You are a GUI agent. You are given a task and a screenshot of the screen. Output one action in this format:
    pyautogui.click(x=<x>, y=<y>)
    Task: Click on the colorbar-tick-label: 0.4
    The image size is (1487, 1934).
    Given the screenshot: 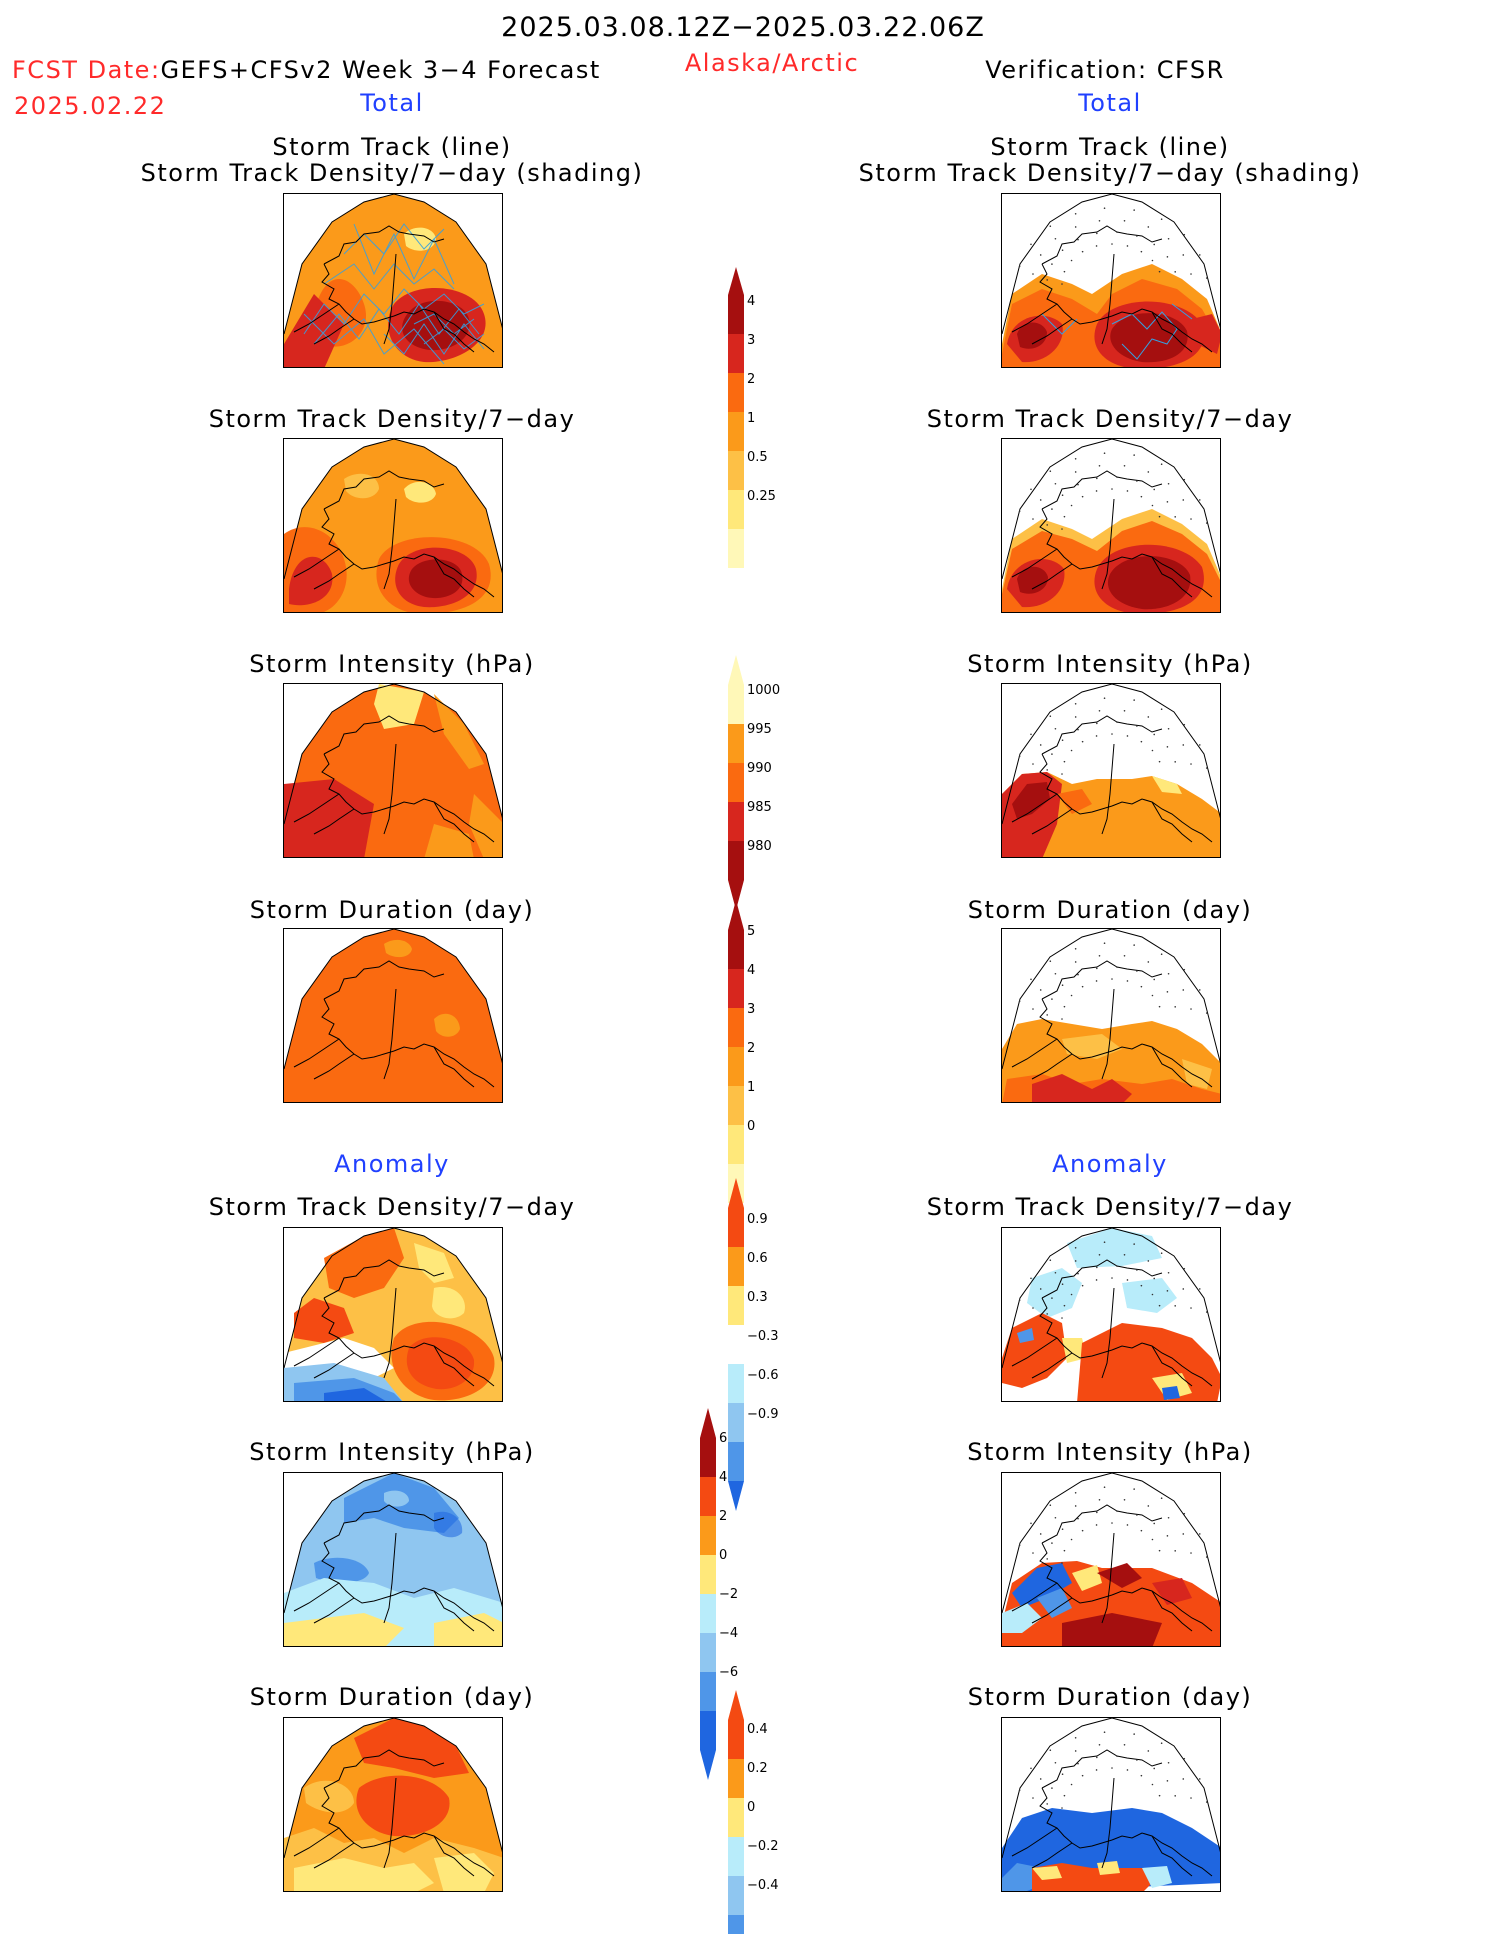 What is the action you would take?
    pyautogui.click(x=757, y=1729)
    